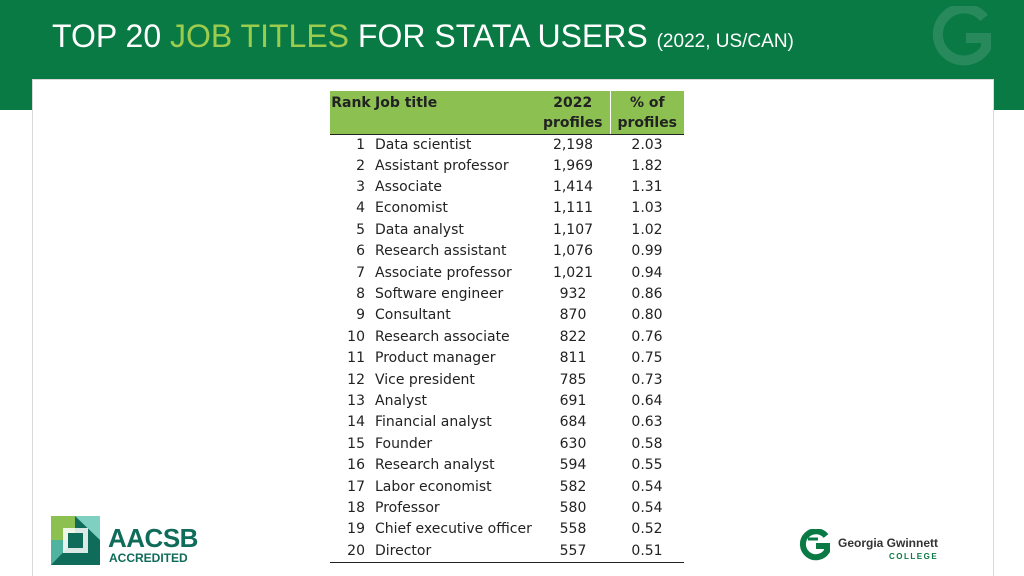  I want to click on cell-profiles: 1,076, so click(573, 251).